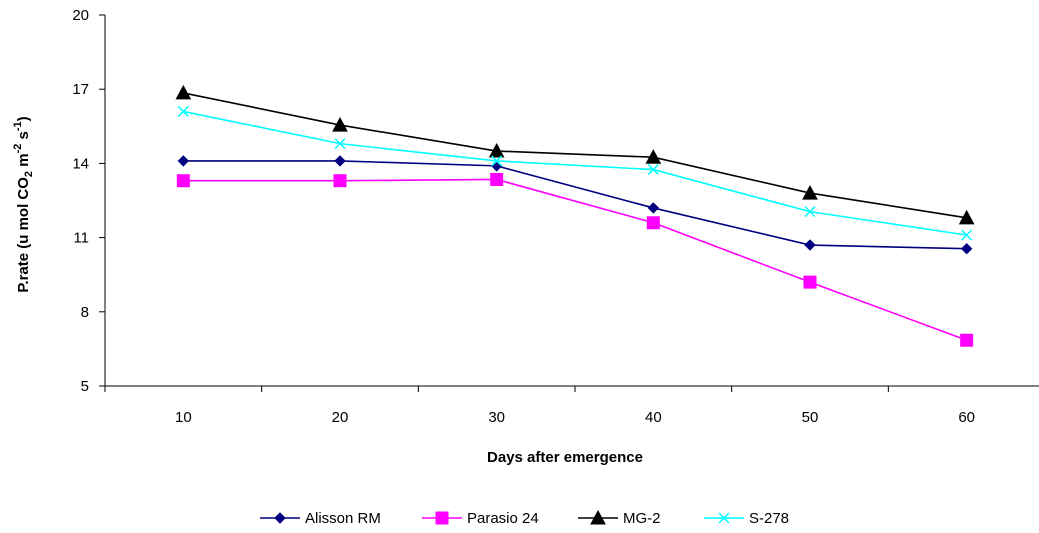 Image resolution: width=1039 pixels, height=533 pixels. What do you see at coordinates (80, 89) in the screenshot?
I see `y-tick-label: 17` at bounding box center [80, 89].